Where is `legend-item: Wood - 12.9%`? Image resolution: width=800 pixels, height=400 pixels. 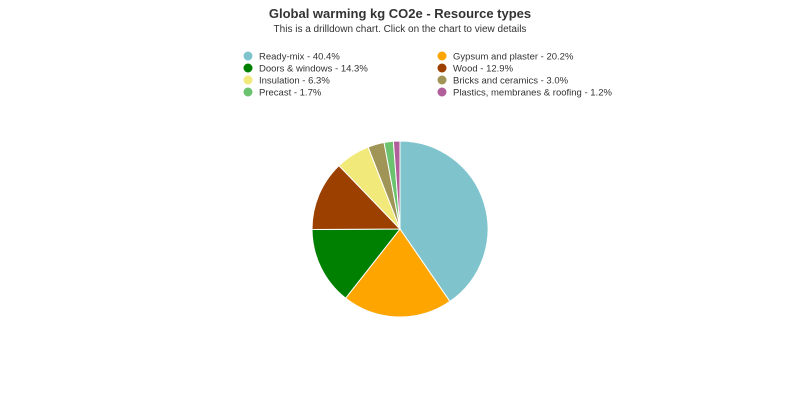 legend-item: Wood - 12.9% is located at coordinates (475, 69).